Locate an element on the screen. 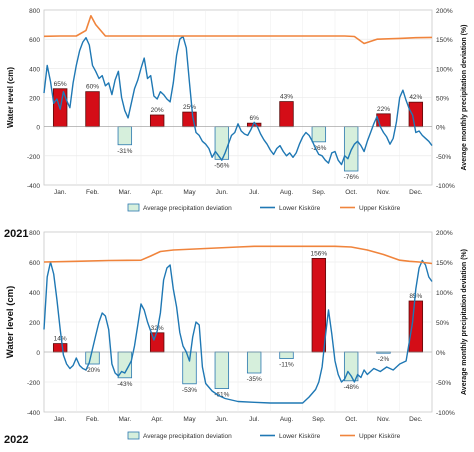 The width and height of the screenshot is (474, 452). legend-label: Lower Kisköre is located at coordinates (300, 436).